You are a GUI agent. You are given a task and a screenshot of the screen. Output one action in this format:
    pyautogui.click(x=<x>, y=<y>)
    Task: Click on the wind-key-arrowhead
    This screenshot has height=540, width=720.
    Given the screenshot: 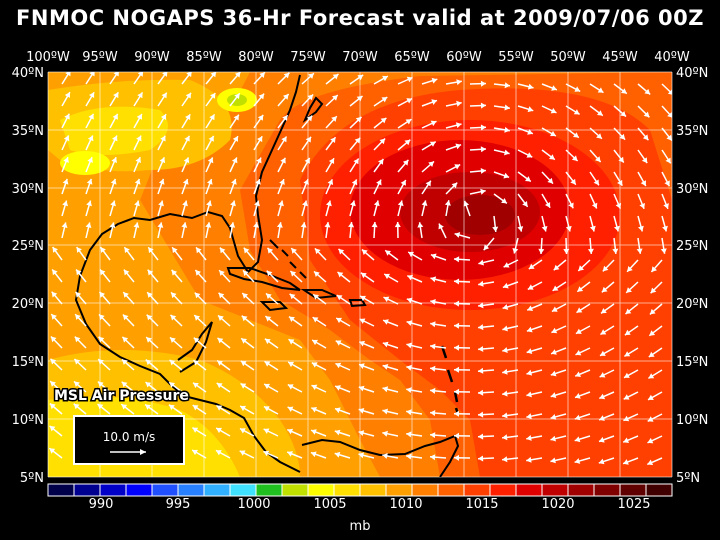 What is the action you would take?
    pyautogui.click(x=143, y=452)
    